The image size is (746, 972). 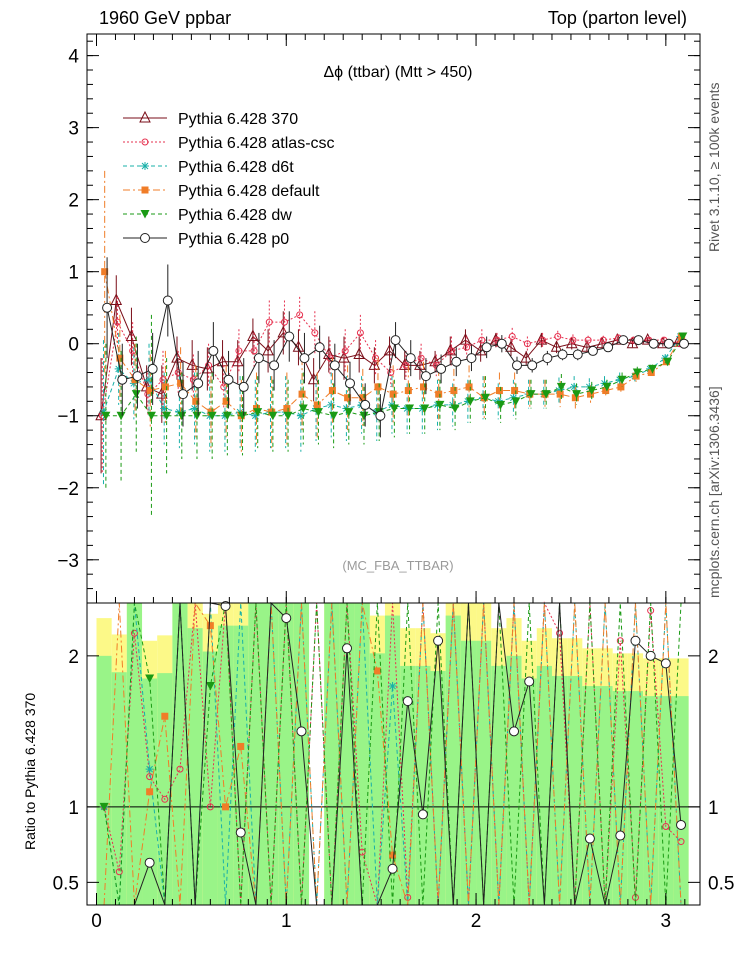 I want to click on y-tick-label: 3, so click(x=73, y=129).